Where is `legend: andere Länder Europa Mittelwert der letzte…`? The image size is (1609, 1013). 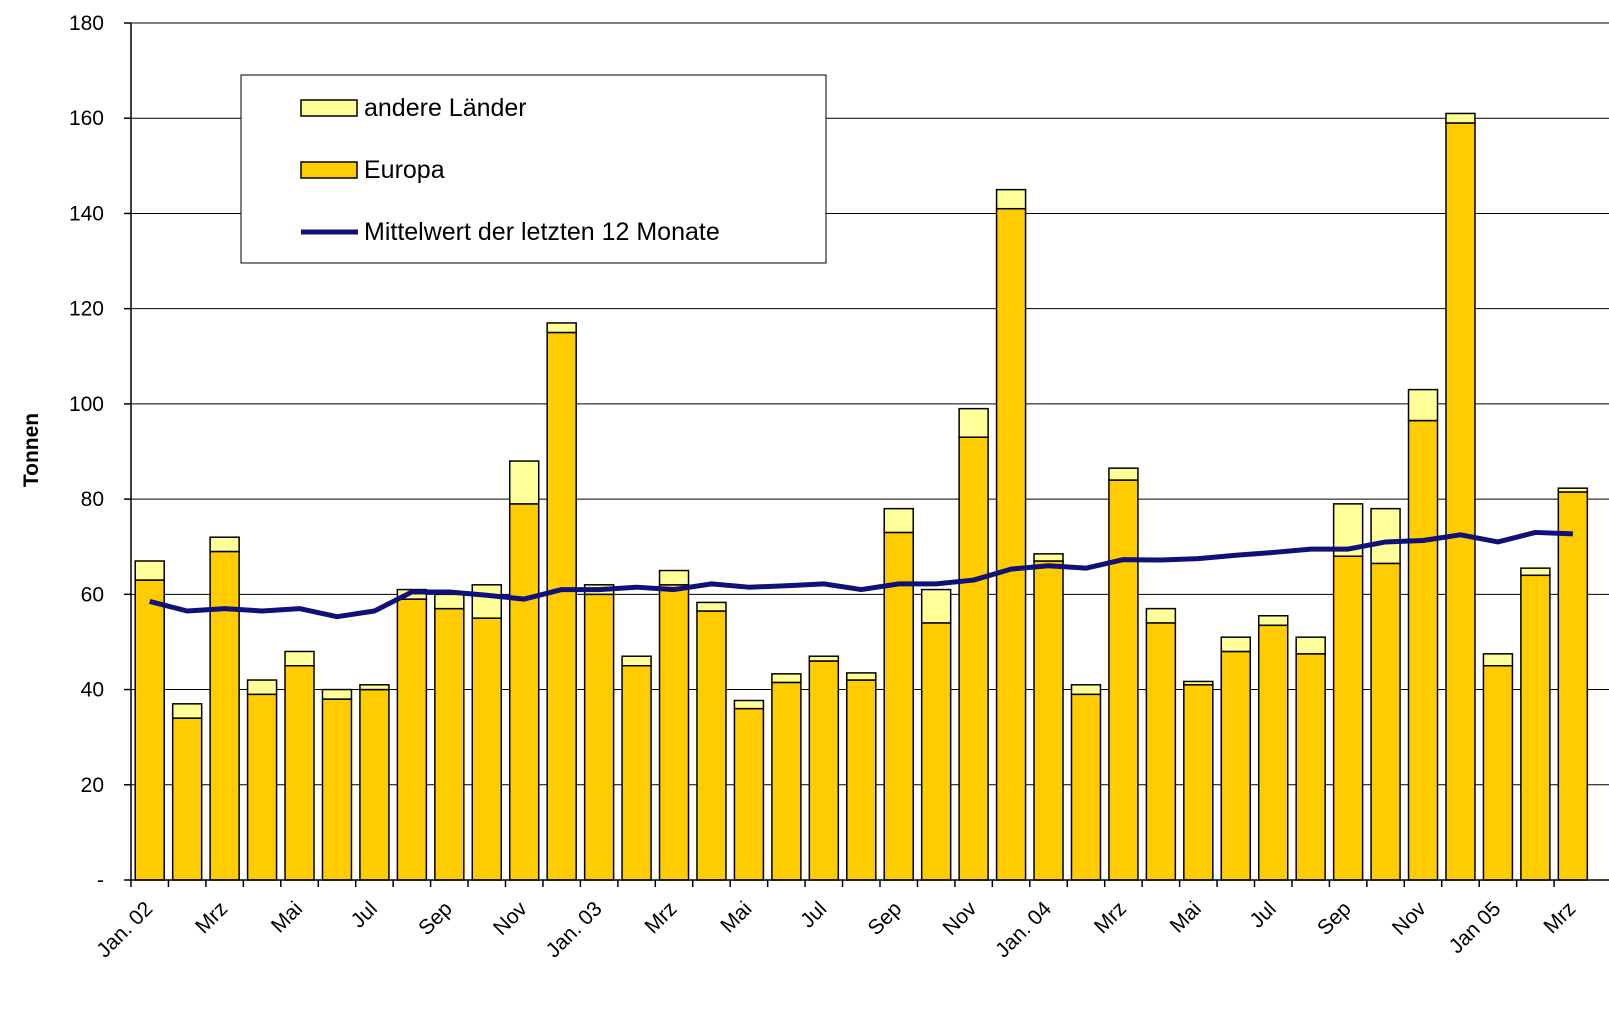 legend: andere Länder Europa Mittelwert der letzte… is located at coordinates (533, 169).